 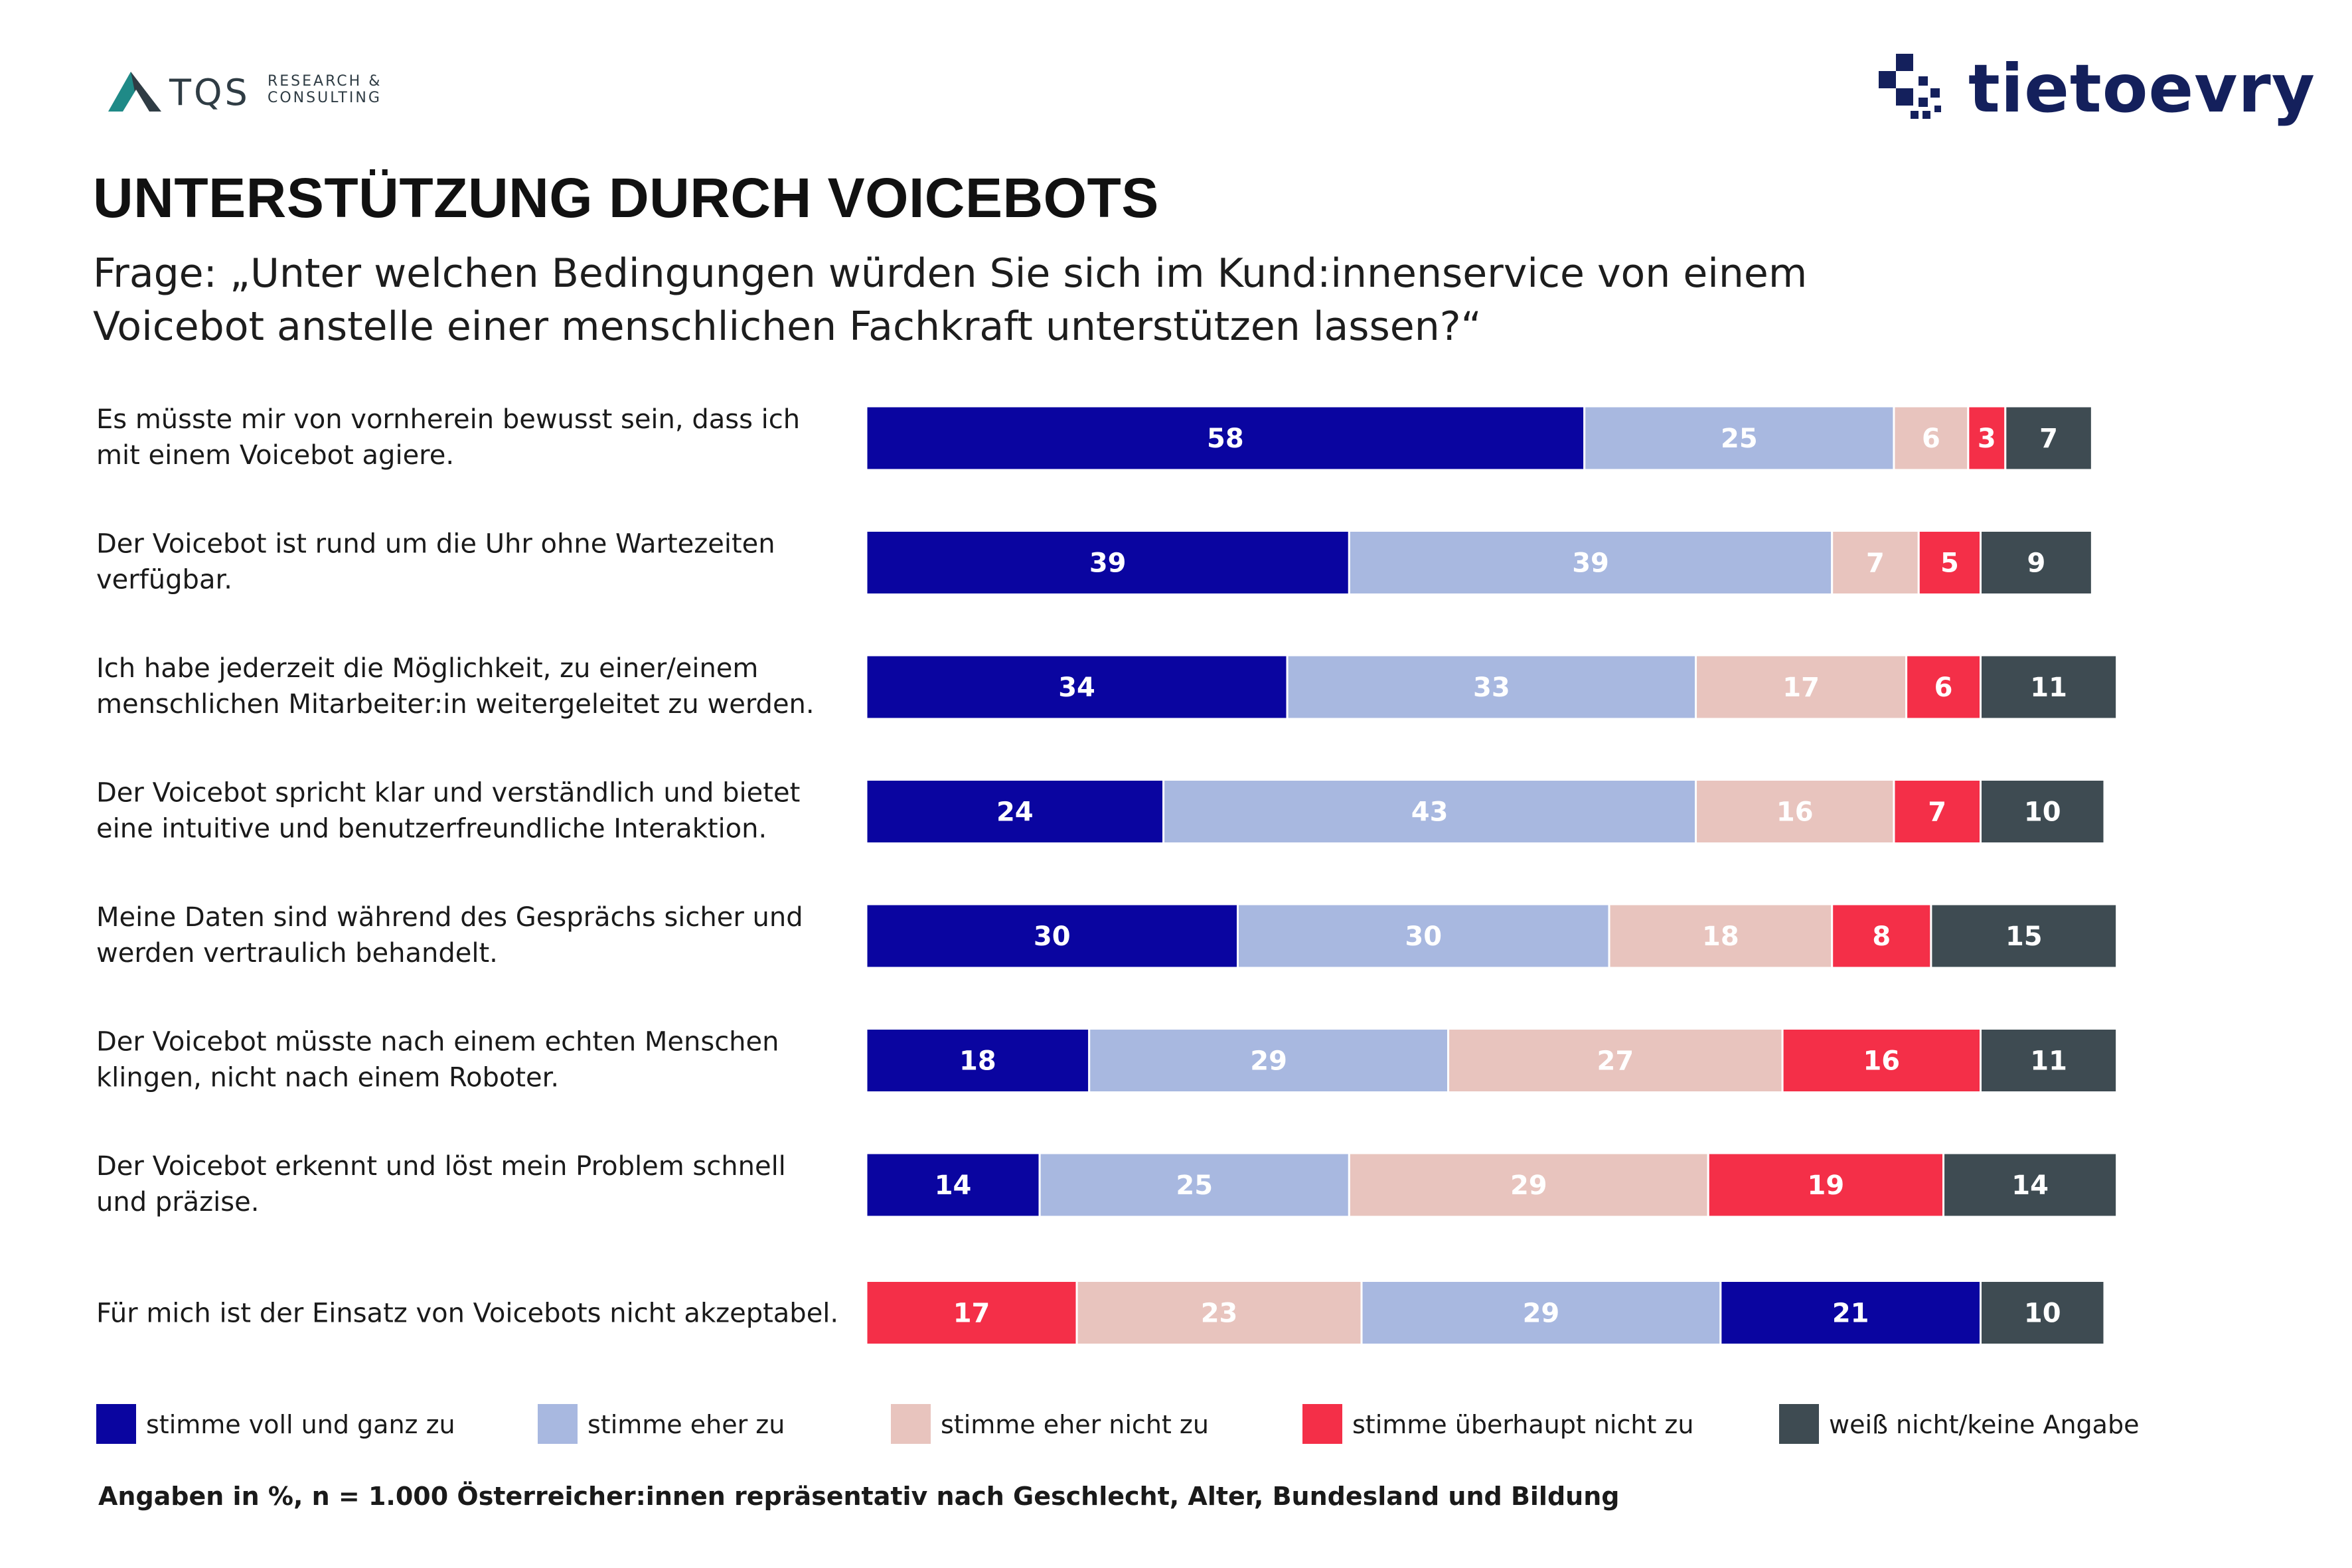 What do you see at coordinates (1015, 813) in the screenshot?
I see `bar-value-label: 24` at bounding box center [1015, 813].